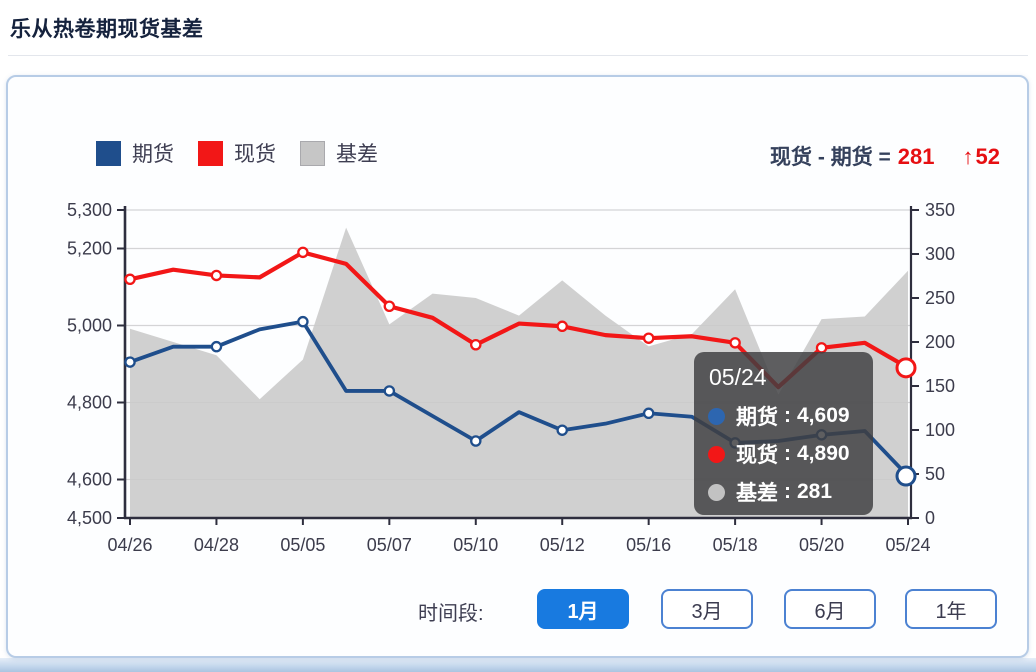 This screenshot has height=672, width=1036. I want to click on svg-text: 300, so click(940, 254).